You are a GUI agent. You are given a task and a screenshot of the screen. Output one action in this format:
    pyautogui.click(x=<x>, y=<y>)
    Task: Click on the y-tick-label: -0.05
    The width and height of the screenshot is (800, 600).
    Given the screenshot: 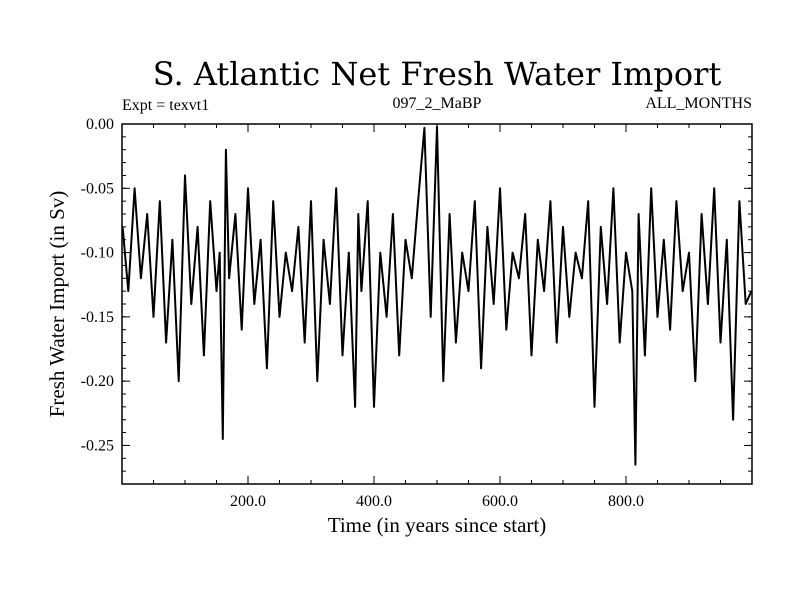 What is the action you would take?
    pyautogui.click(x=97, y=188)
    